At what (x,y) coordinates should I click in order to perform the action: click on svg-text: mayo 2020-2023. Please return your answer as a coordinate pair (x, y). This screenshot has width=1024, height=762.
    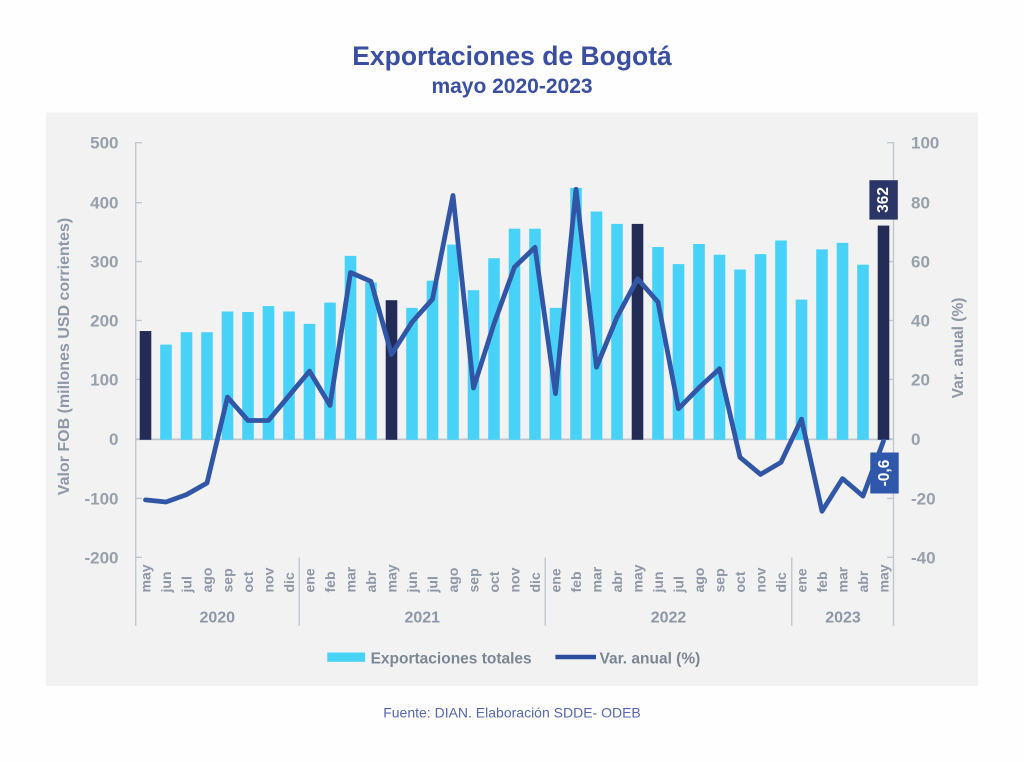
    Looking at the image, I should click on (511, 86).